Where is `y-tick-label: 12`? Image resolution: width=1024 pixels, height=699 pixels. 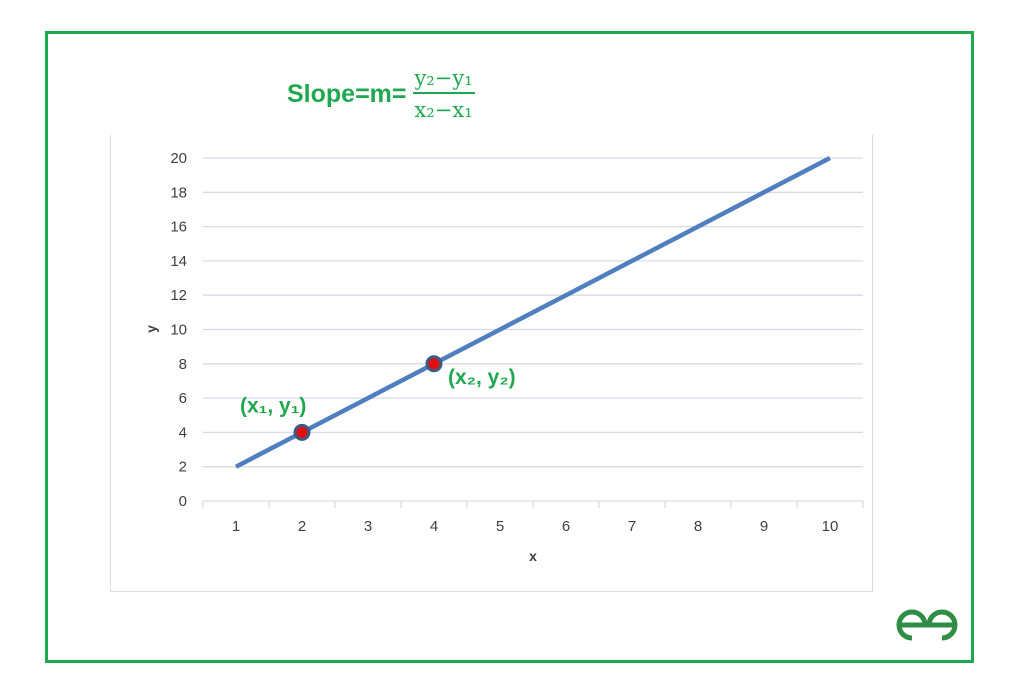 y-tick-label: 12 is located at coordinates (178, 295).